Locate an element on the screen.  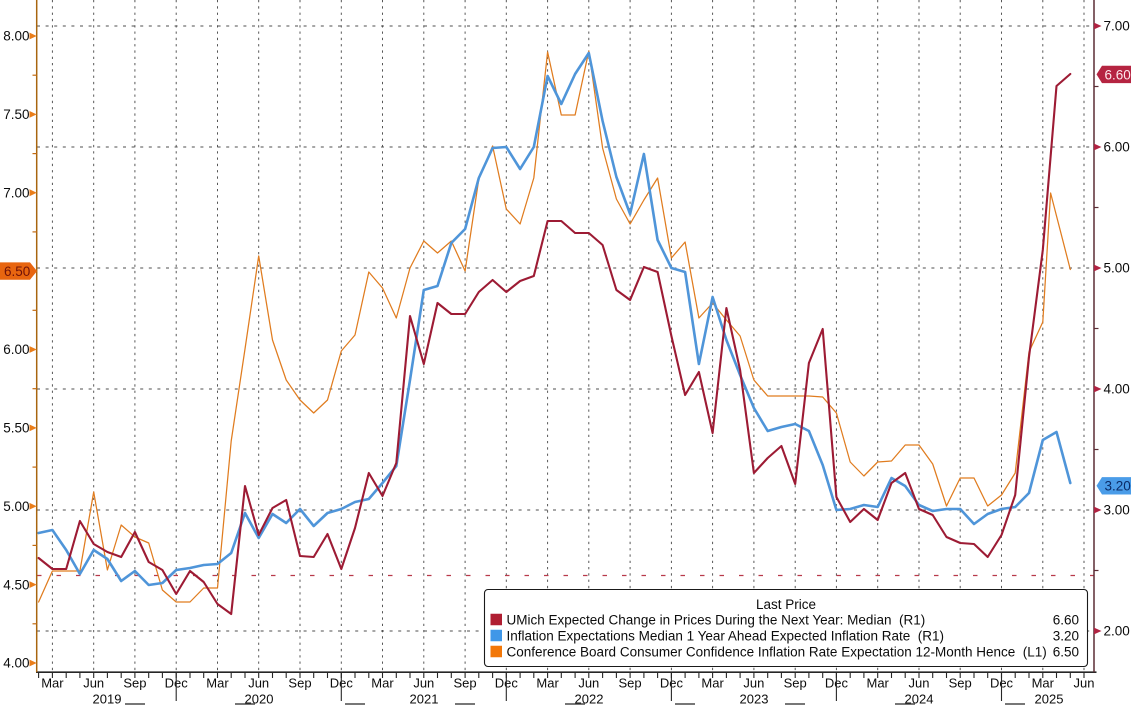
svg-text: 2022 is located at coordinates (589, 699).